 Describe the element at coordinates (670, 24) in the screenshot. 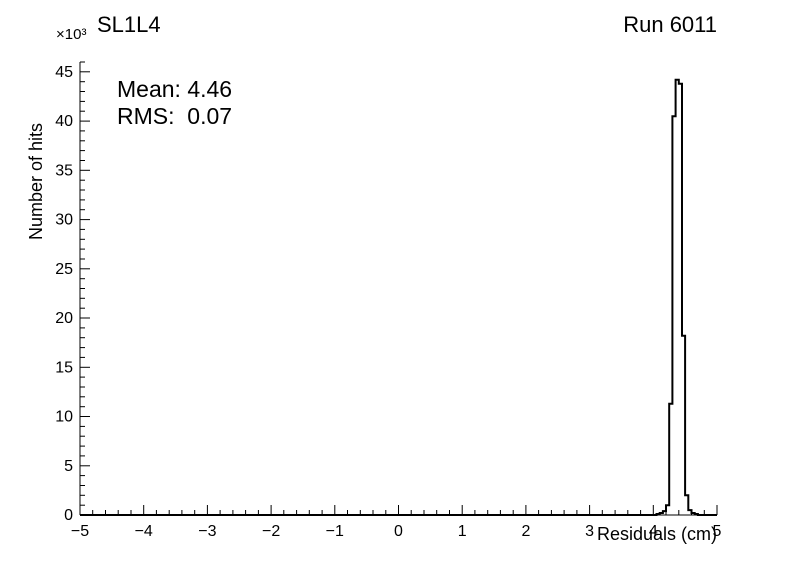

I see `run-label: Run 6011` at that location.